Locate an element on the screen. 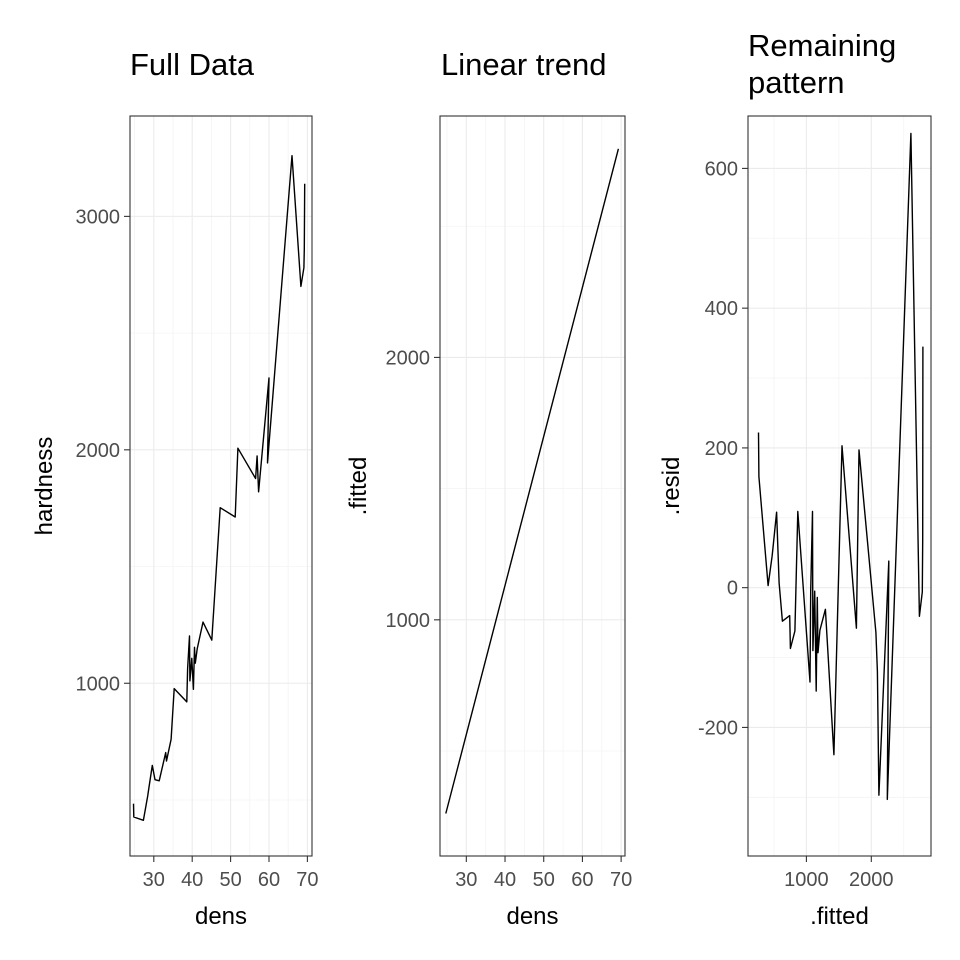 Image resolution: width=960 pixels, height=960 pixels. y-tick-label: 0 is located at coordinates (732, 589).